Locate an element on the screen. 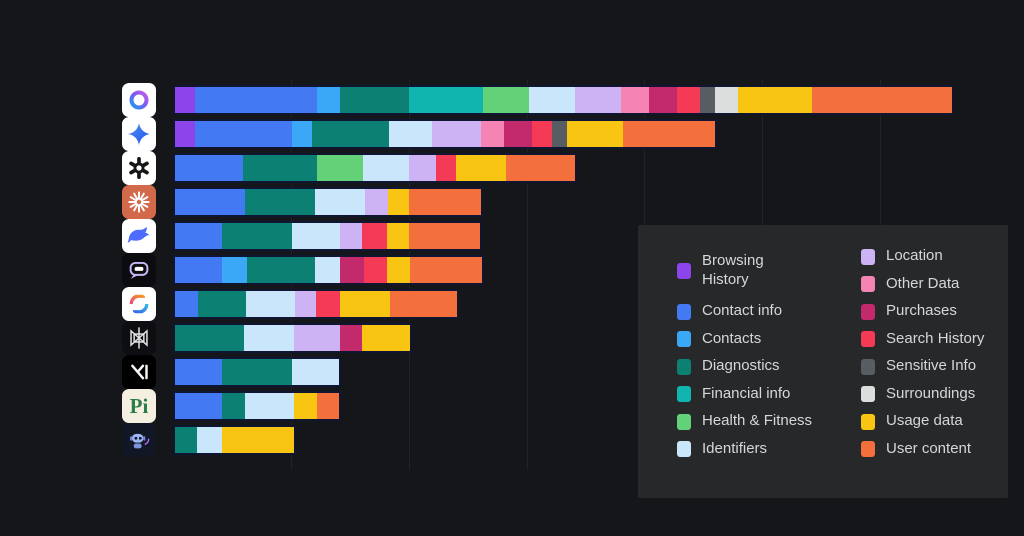 The width and height of the screenshot is (1024, 536). segment-other_data is located at coordinates (492, 134).